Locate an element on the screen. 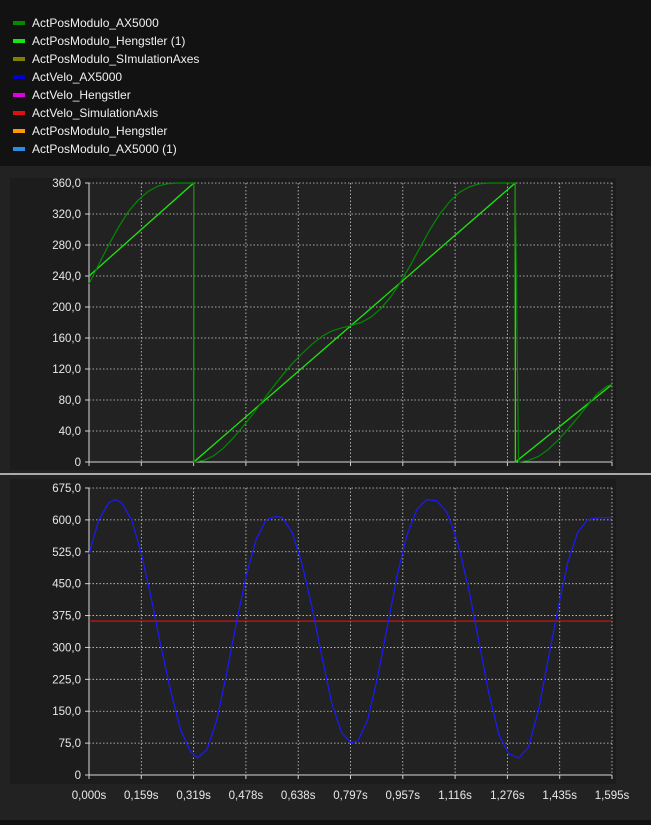 Image resolution: width=651 pixels, height=825 pixels. legend-label: ActVelo_Hengstler is located at coordinates (81, 95).